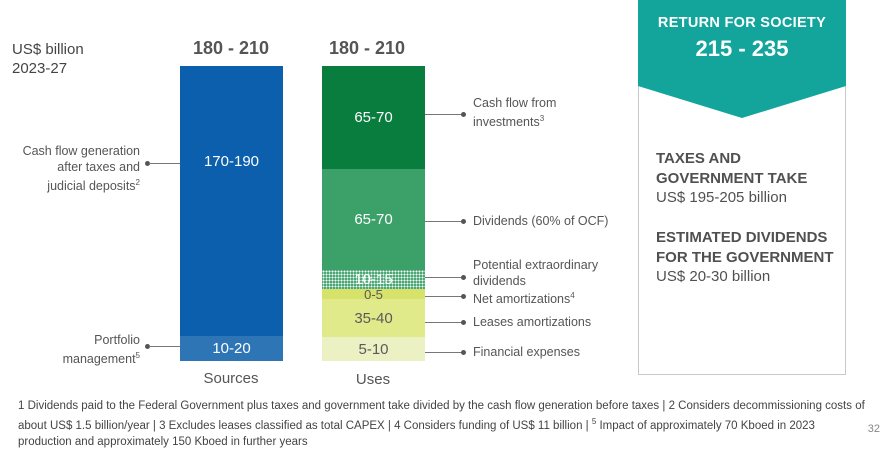 This screenshot has width=888, height=450. I want to click on annotation-pm-line1: Portfolio, so click(117, 340).